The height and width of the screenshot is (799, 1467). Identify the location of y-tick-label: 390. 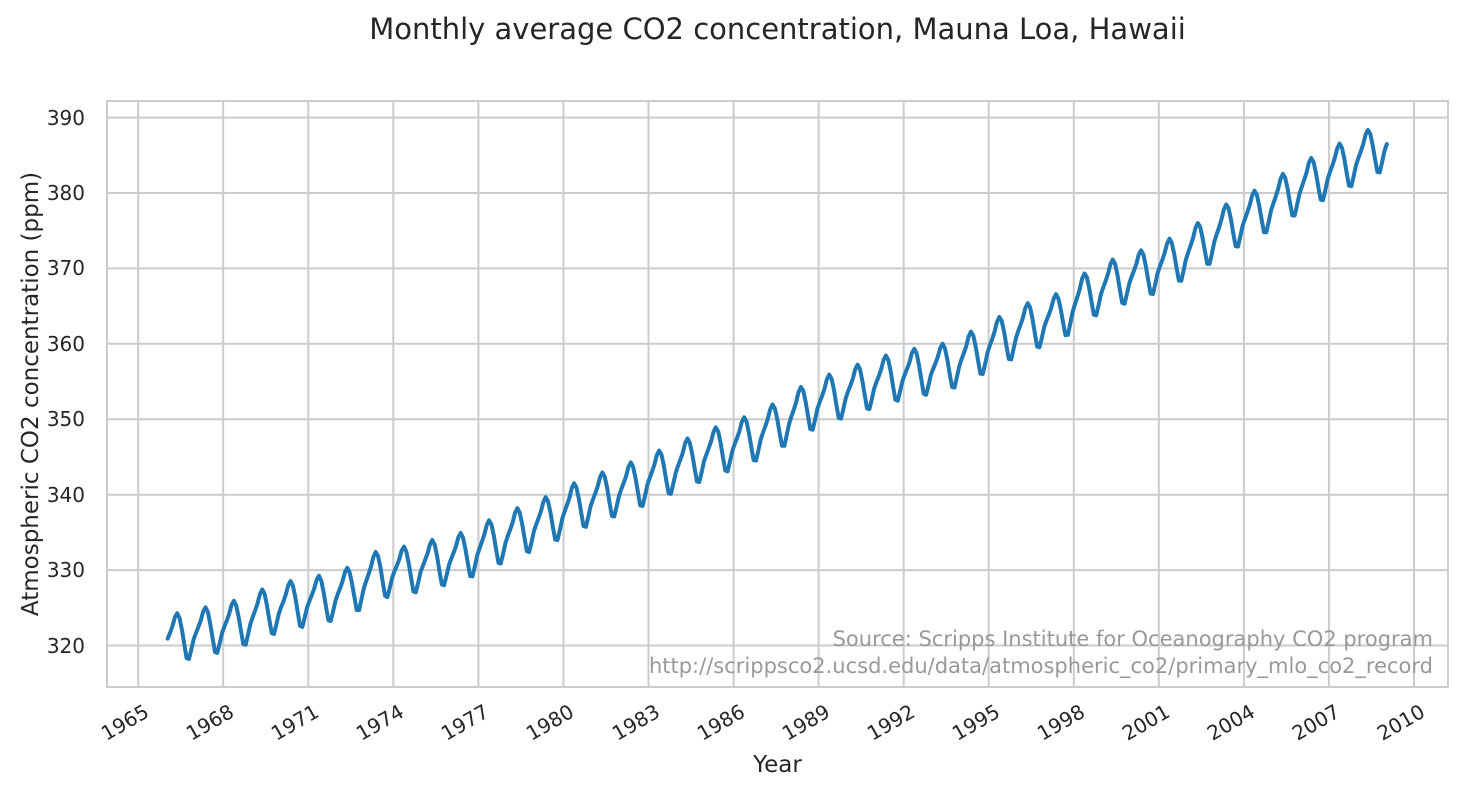
(65, 118).